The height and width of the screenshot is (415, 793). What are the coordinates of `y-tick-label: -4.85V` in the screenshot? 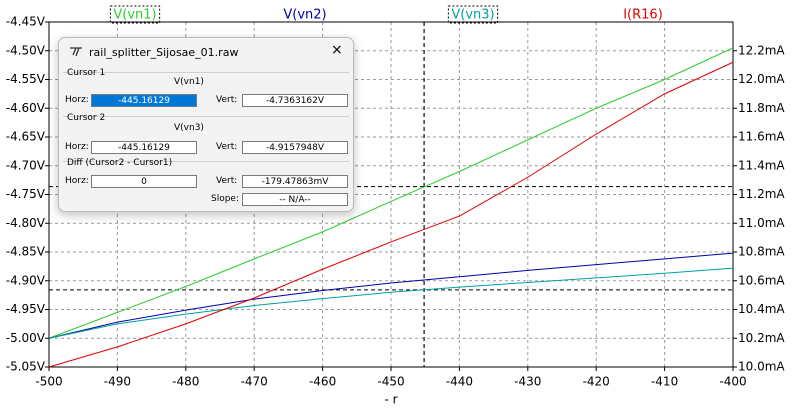 It's located at (26, 252).